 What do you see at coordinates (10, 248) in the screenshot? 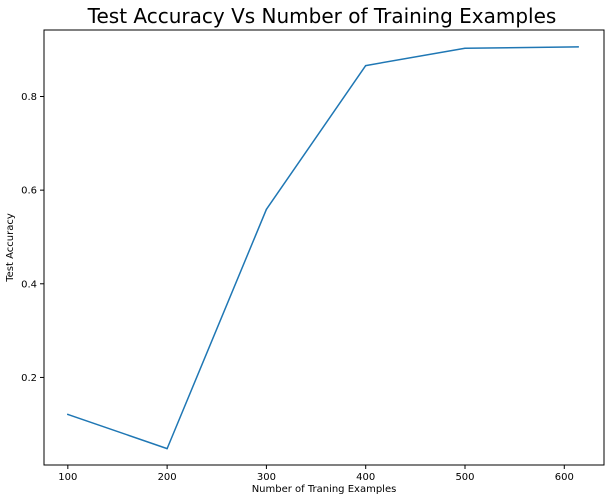
I see `y-axis-label: Test Accuracy` at bounding box center [10, 248].